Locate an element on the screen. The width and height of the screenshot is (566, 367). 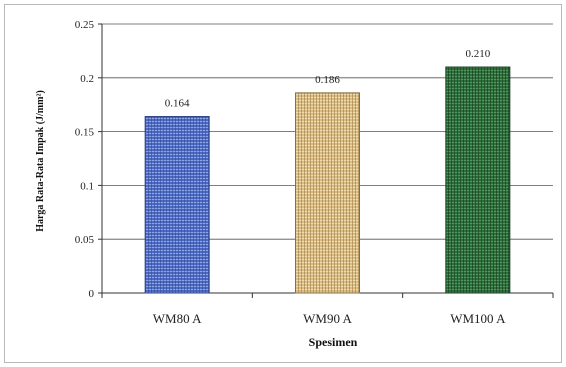
bar-wm100-a is located at coordinates (478, 180).